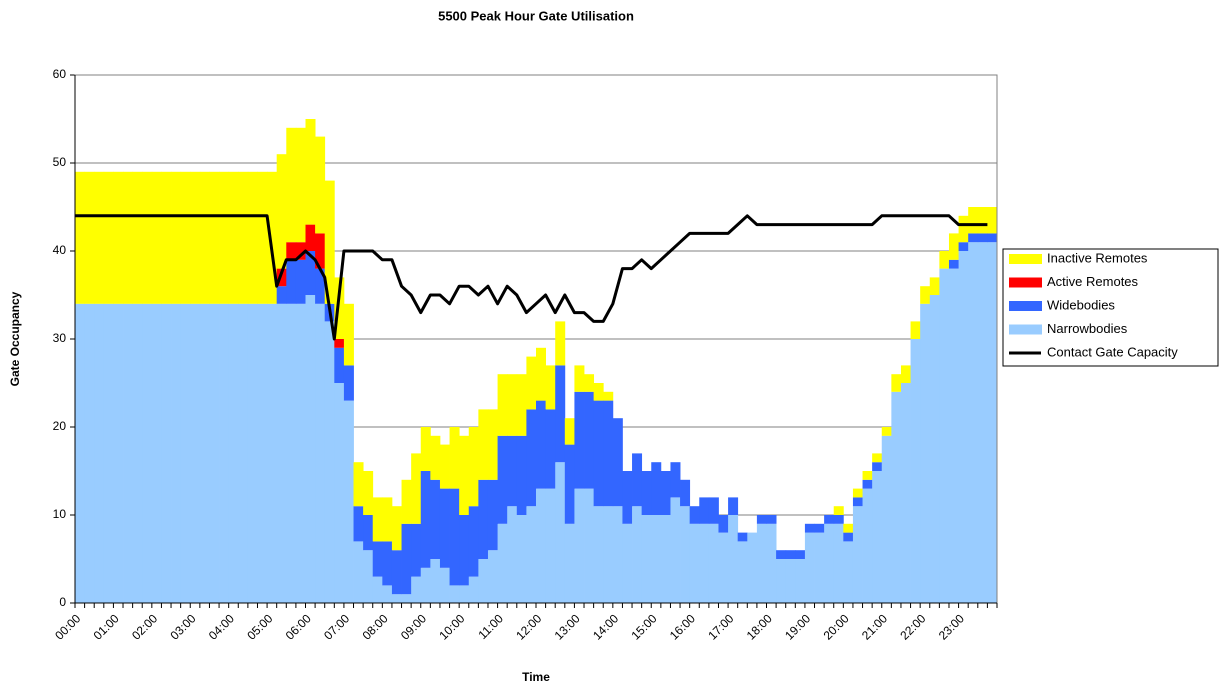 This screenshot has width=1221, height=689. What do you see at coordinates (531, 277) in the screenshot?
I see `capacity-line` at bounding box center [531, 277].